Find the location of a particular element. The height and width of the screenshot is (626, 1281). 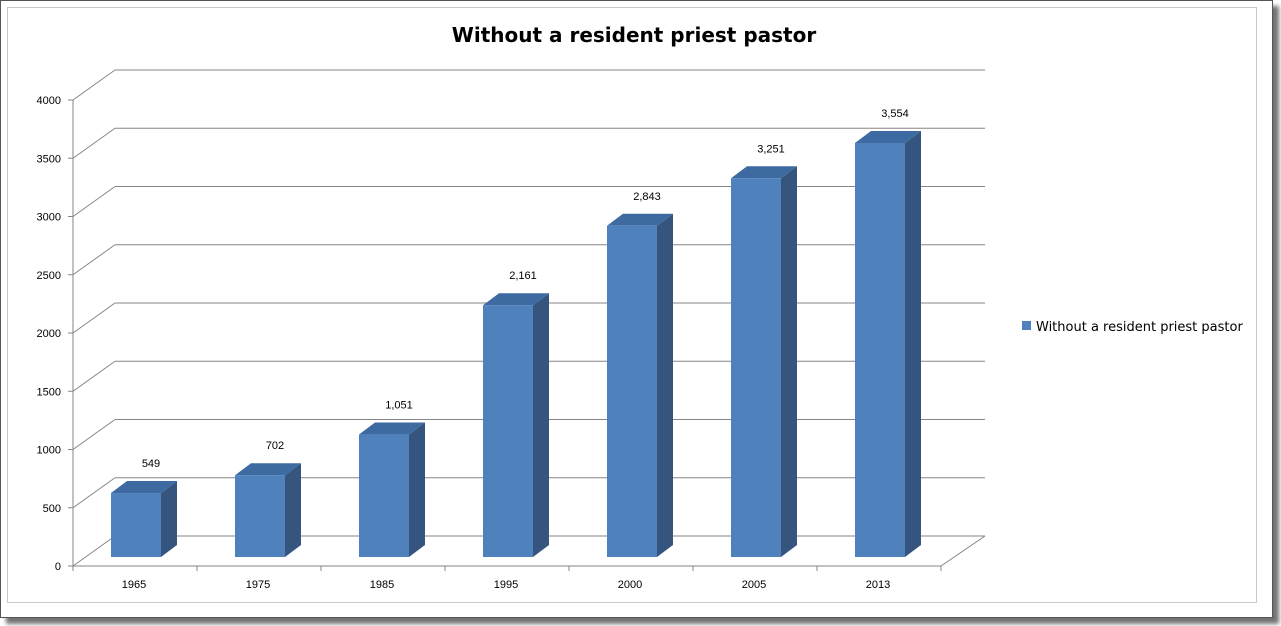

y-tick-label: 3000 is located at coordinates (49, 218).